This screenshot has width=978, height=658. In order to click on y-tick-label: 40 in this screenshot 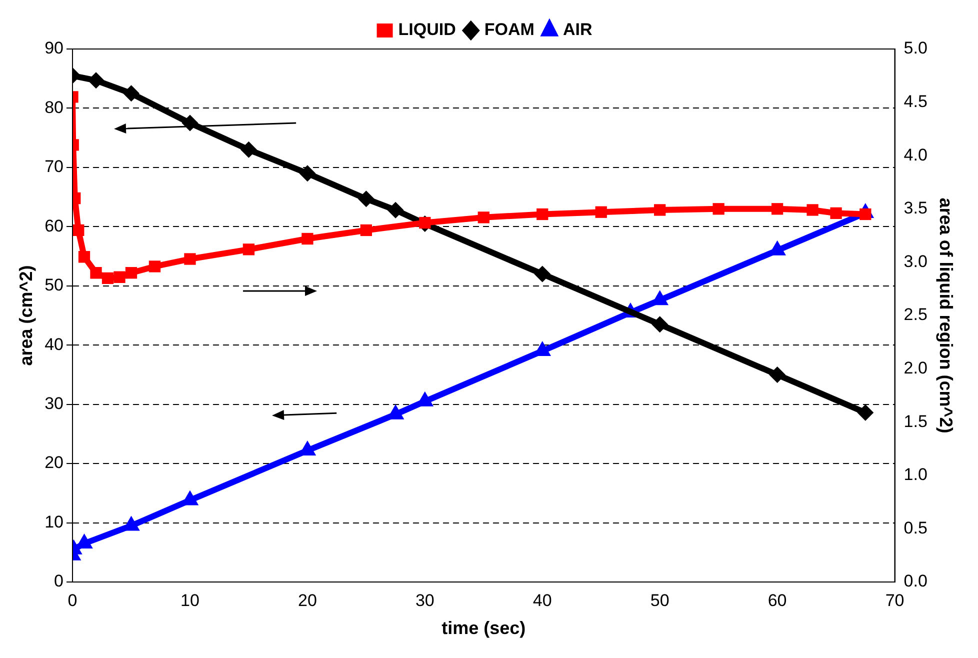, I will do `click(54, 344)`.